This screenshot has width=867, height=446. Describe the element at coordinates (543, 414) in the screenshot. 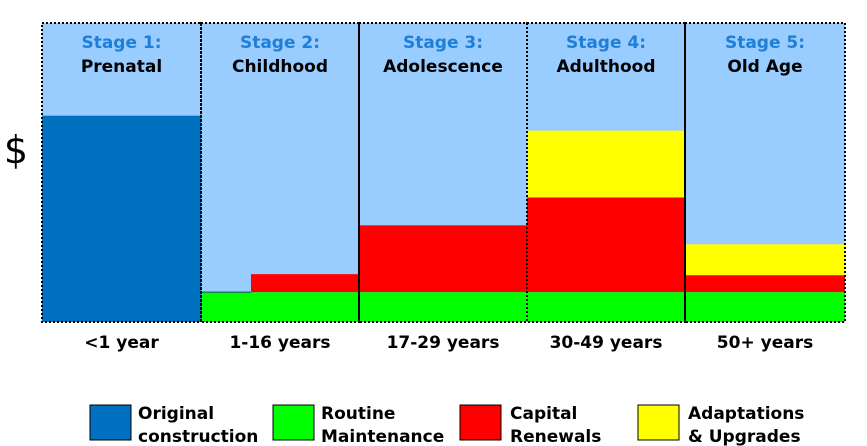

I see `legend-label-3-line1: Capital` at that location.